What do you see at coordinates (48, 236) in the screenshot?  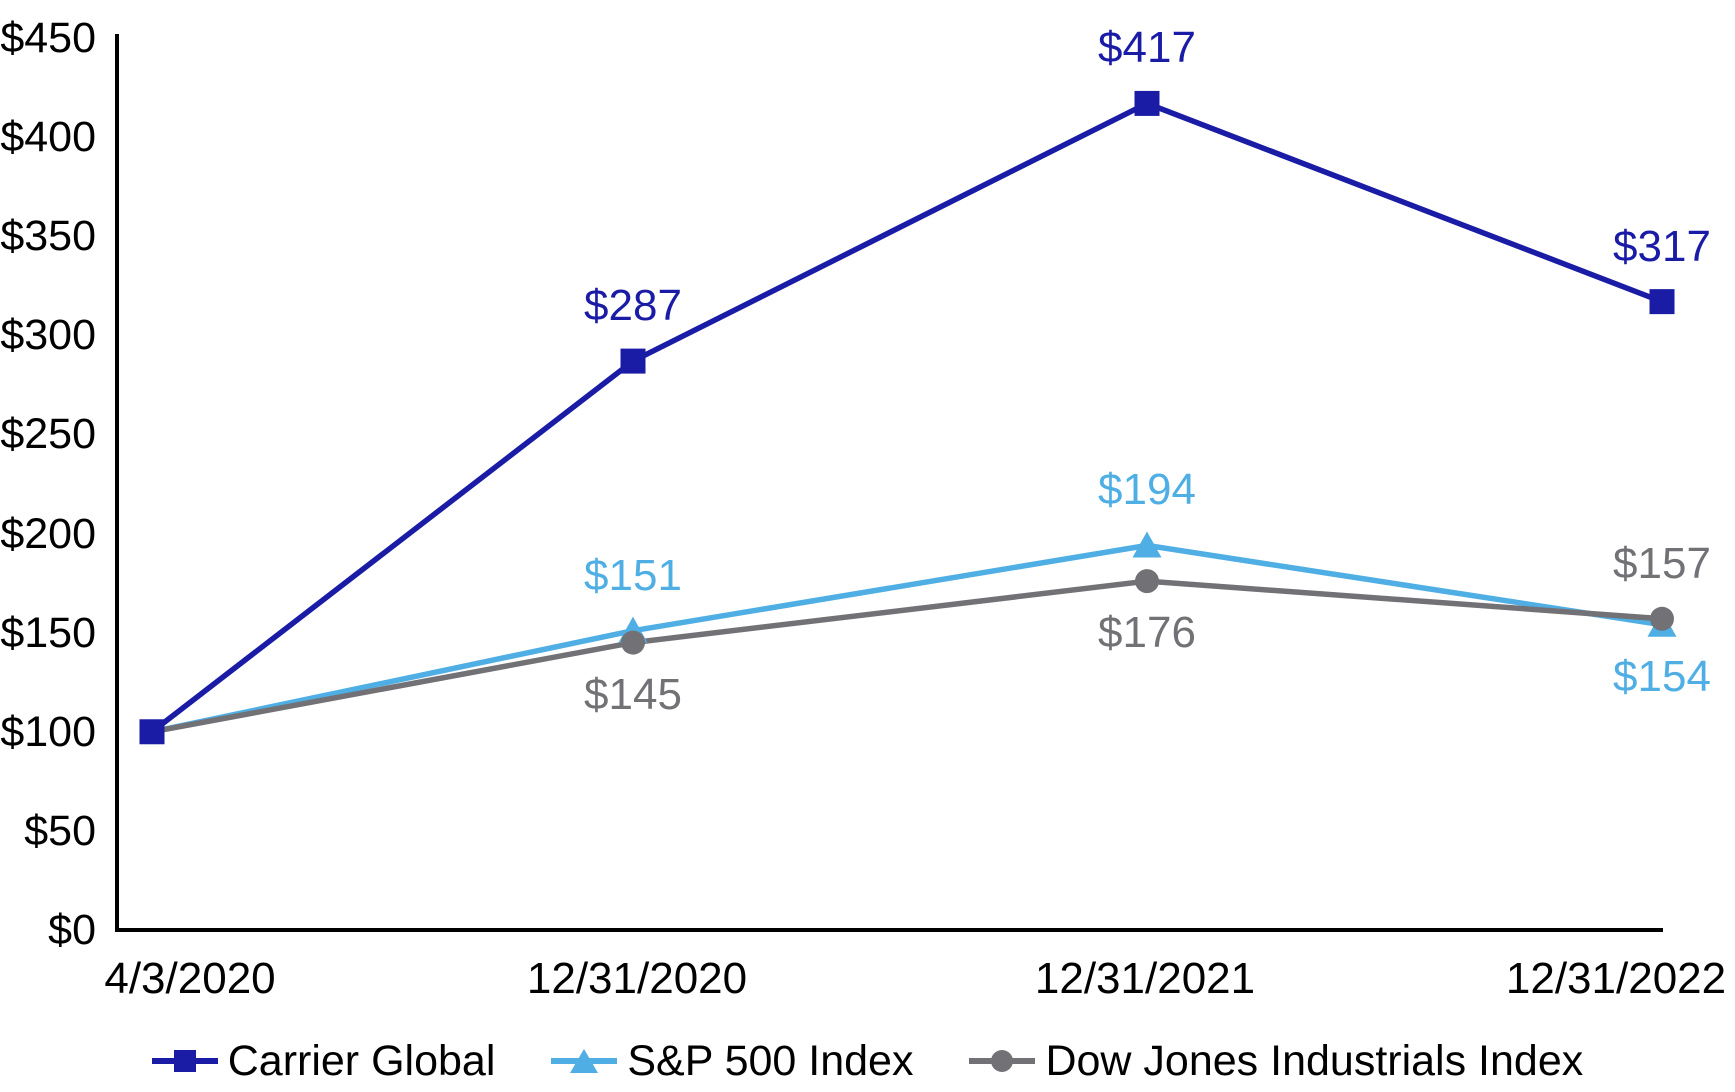 I see `y-axis-tick-label: $350` at bounding box center [48, 236].